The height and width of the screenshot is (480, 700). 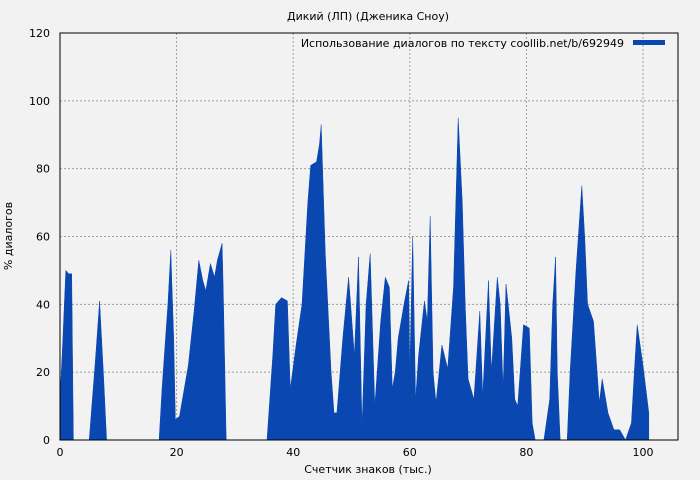 I want to click on y-axis-label: % диалогов, so click(x=8, y=236).